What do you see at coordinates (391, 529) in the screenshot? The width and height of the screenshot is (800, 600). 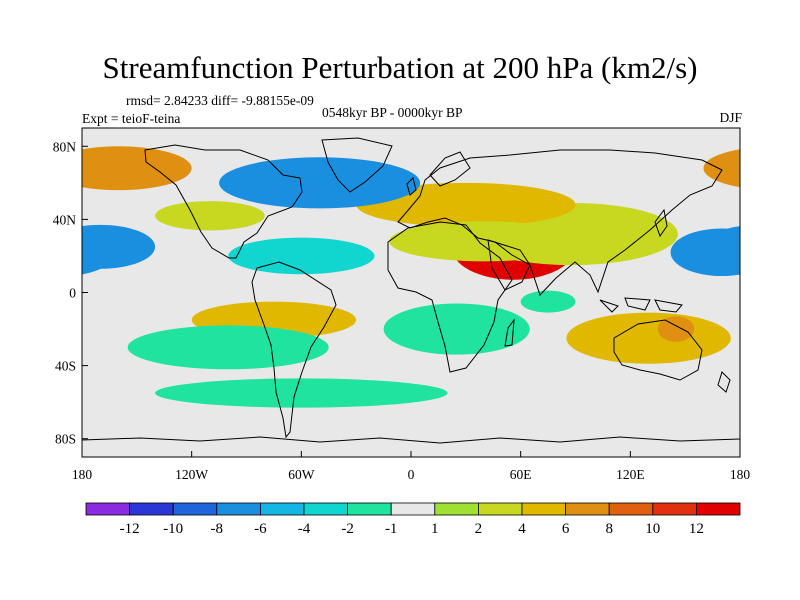 I see `colorbar-label-6: -1` at bounding box center [391, 529].